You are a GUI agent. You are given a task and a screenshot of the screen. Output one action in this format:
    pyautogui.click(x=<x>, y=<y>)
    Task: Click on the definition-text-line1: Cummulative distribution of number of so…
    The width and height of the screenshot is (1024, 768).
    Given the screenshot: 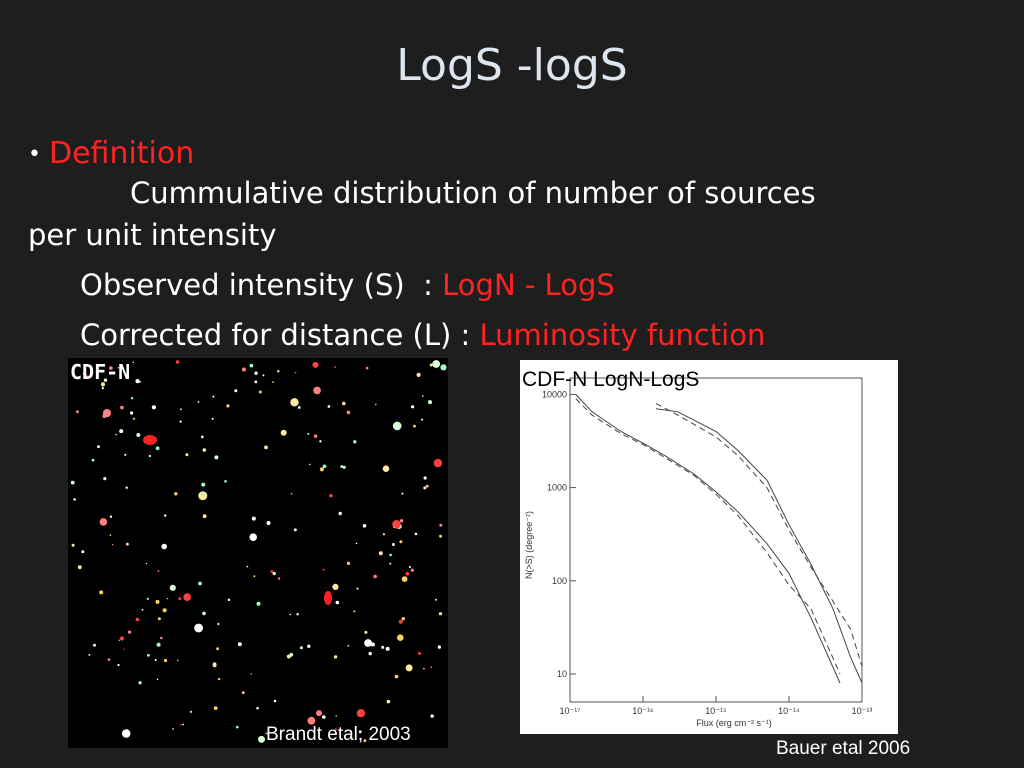 What is the action you would take?
    pyautogui.click(x=473, y=193)
    